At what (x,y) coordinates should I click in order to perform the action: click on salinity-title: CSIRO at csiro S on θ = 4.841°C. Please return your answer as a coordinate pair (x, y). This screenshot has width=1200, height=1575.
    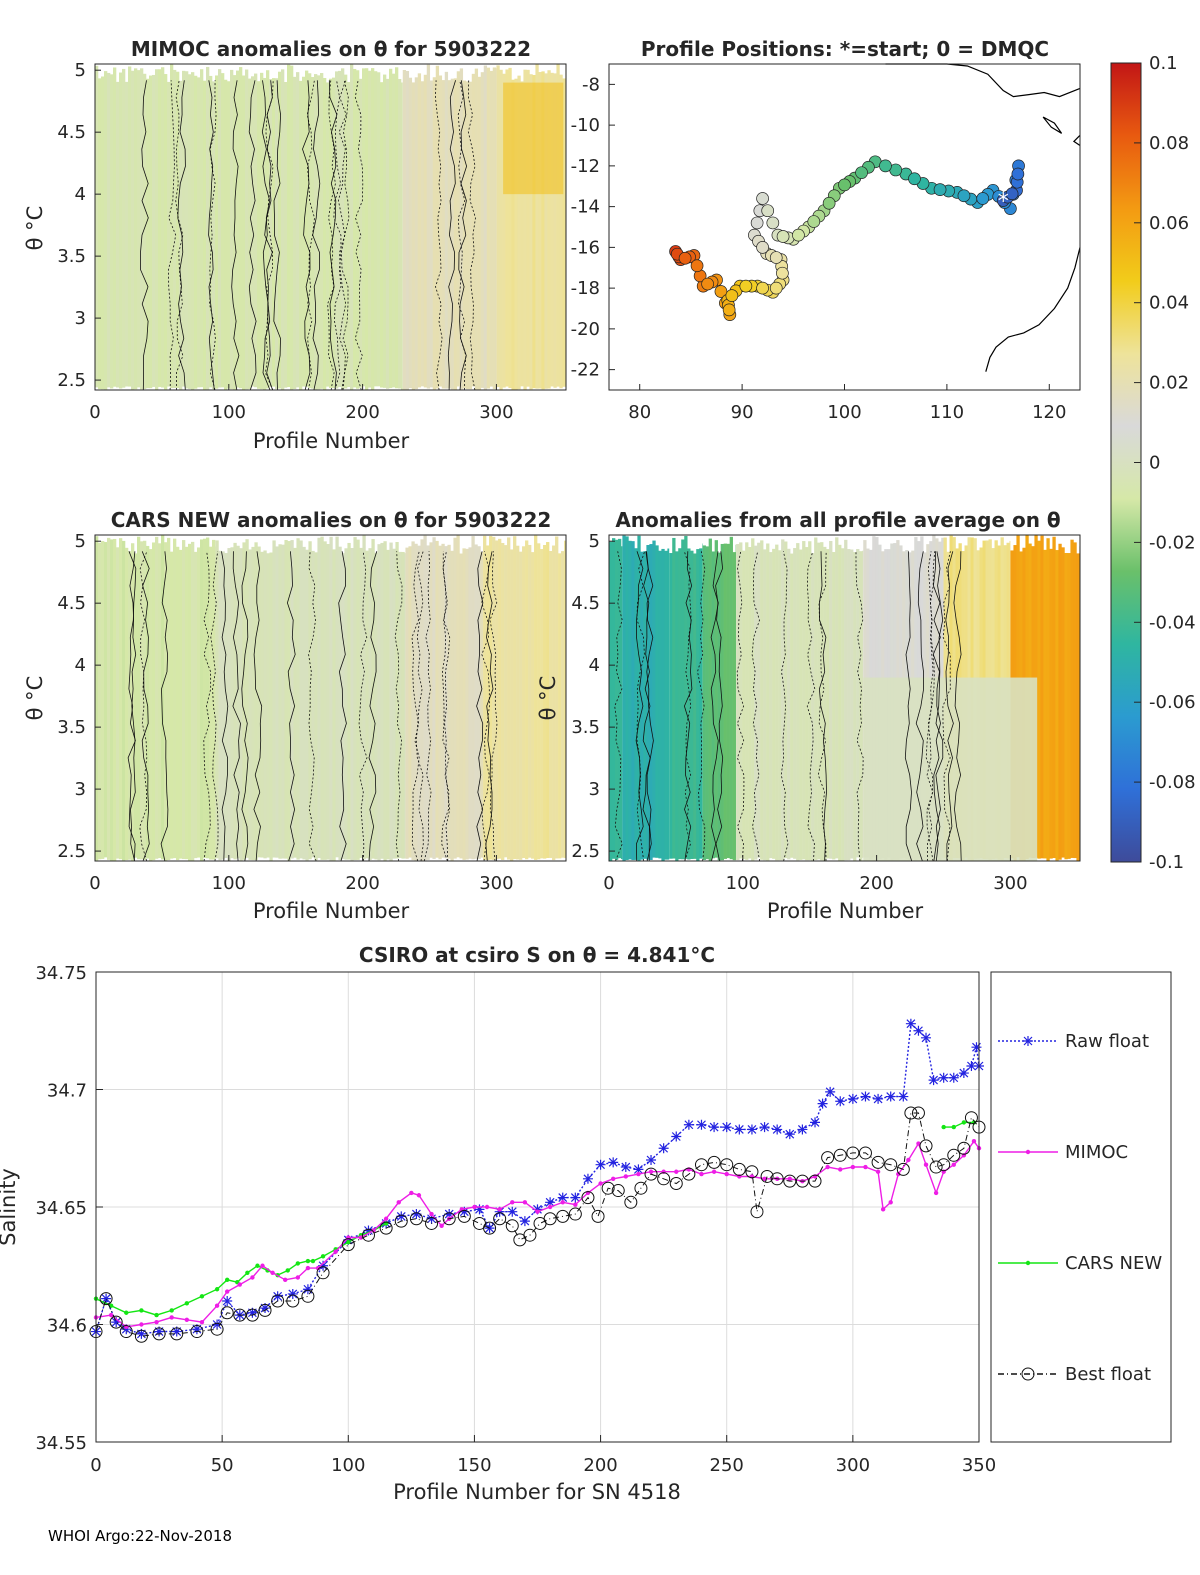
    Looking at the image, I should click on (537, 955).